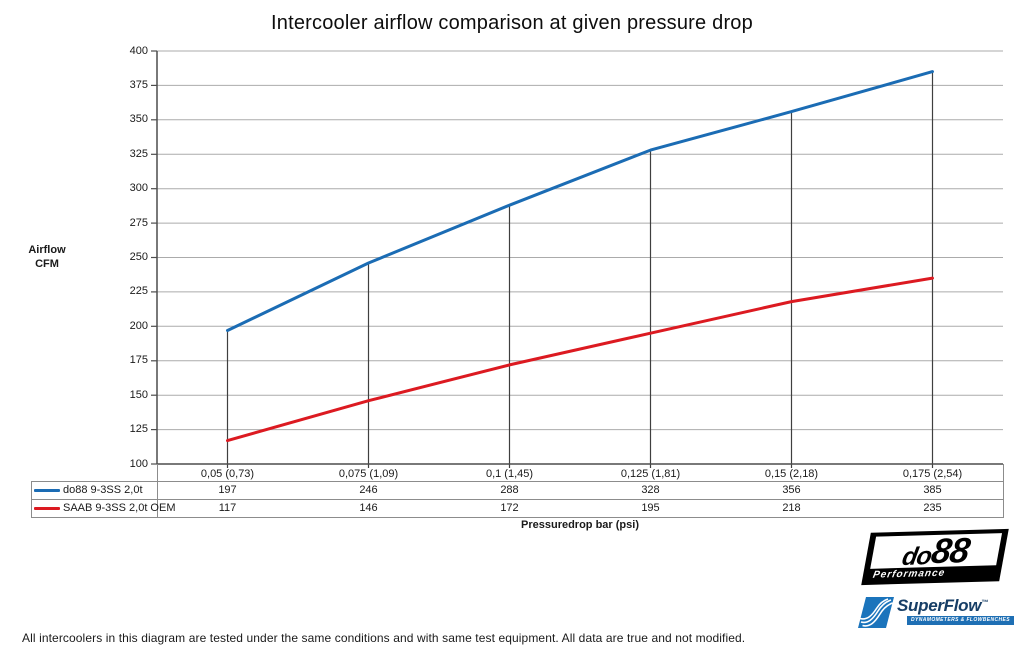 The height and width of the screenshot is (658, 1024). What do you see at coordinates (932, 508) in the screenshot?
I see `table-value: 235` at bounding box center [932, 508].